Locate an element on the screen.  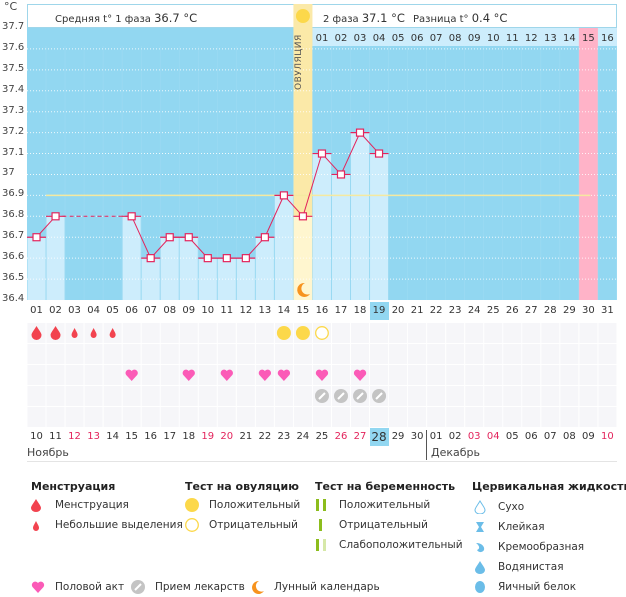
cycle-day-label: 14 is located at coordinates (284, 310).